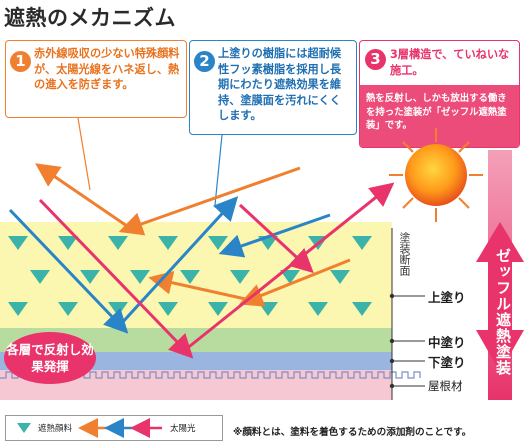  Describe the element at coordinates (375, 59) in the screenshot. I see `callout-3-number: 3` at that location.